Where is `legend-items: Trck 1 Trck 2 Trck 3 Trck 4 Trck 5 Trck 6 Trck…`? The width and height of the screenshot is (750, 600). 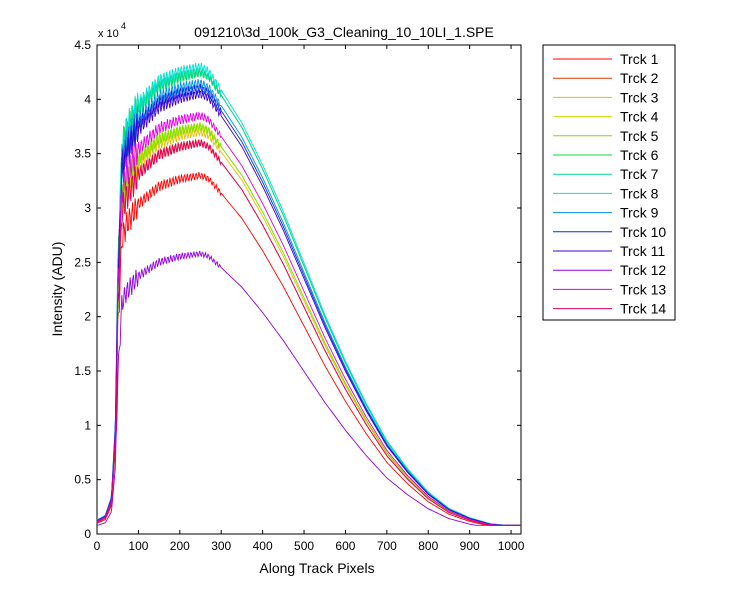 legend-items: Trck 1 Trck 2 Trck 3 Trck 4 Trck 5 Trck 6 Trck… is located at coordinates (609, 184).